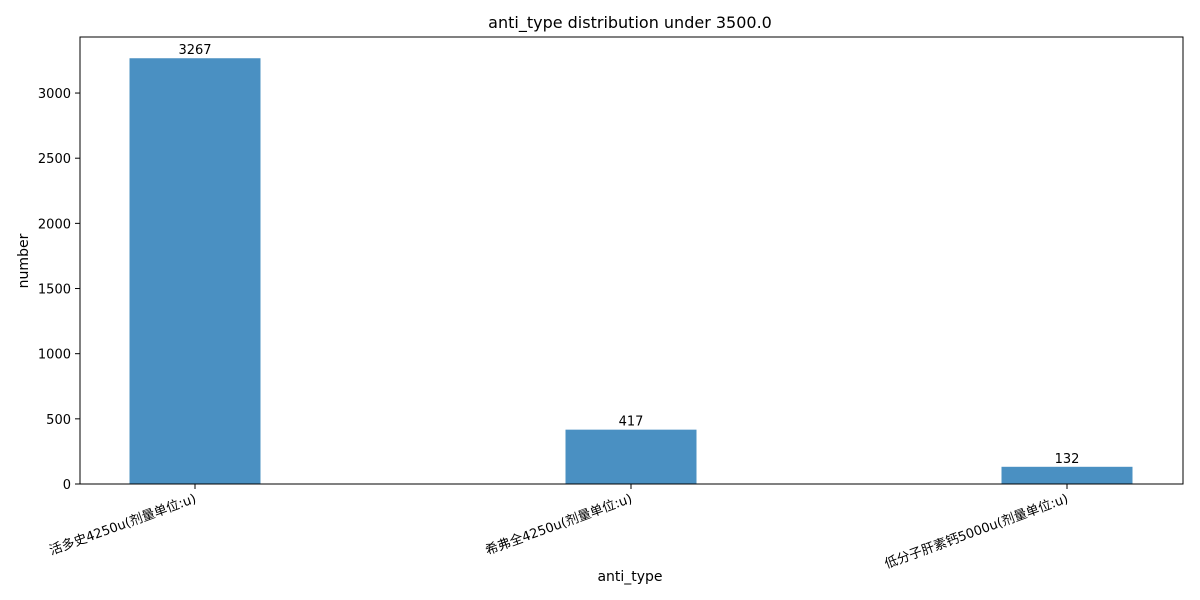  I want to click on y-tick-label: 1000, so click(54, 355).